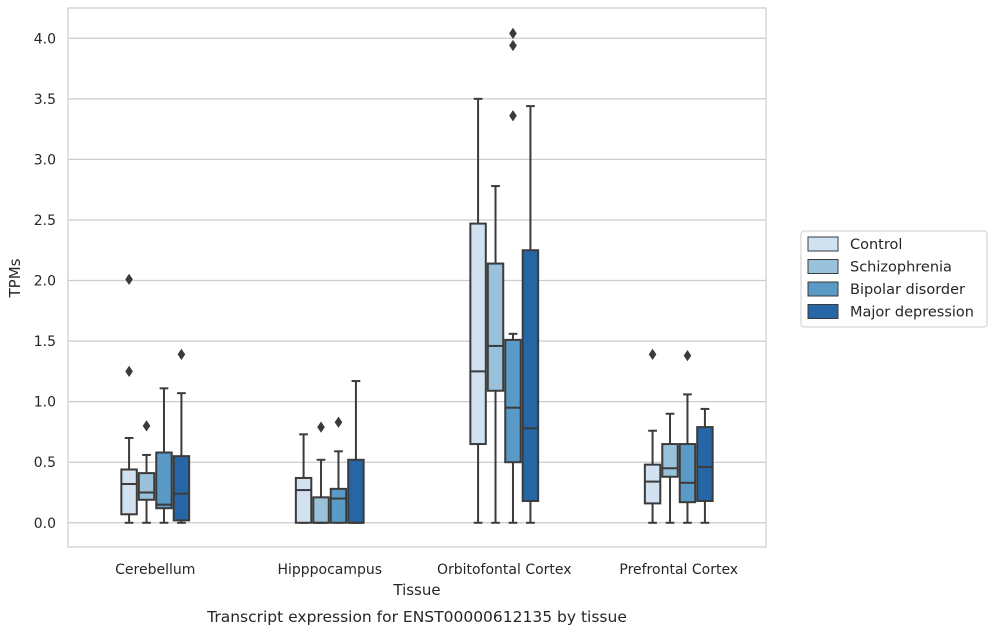 This screenshot has height=634, width=997. Describe the element at coordinates (912, 313) in the screenshot. I see `legend-label: Major depression` at that location.